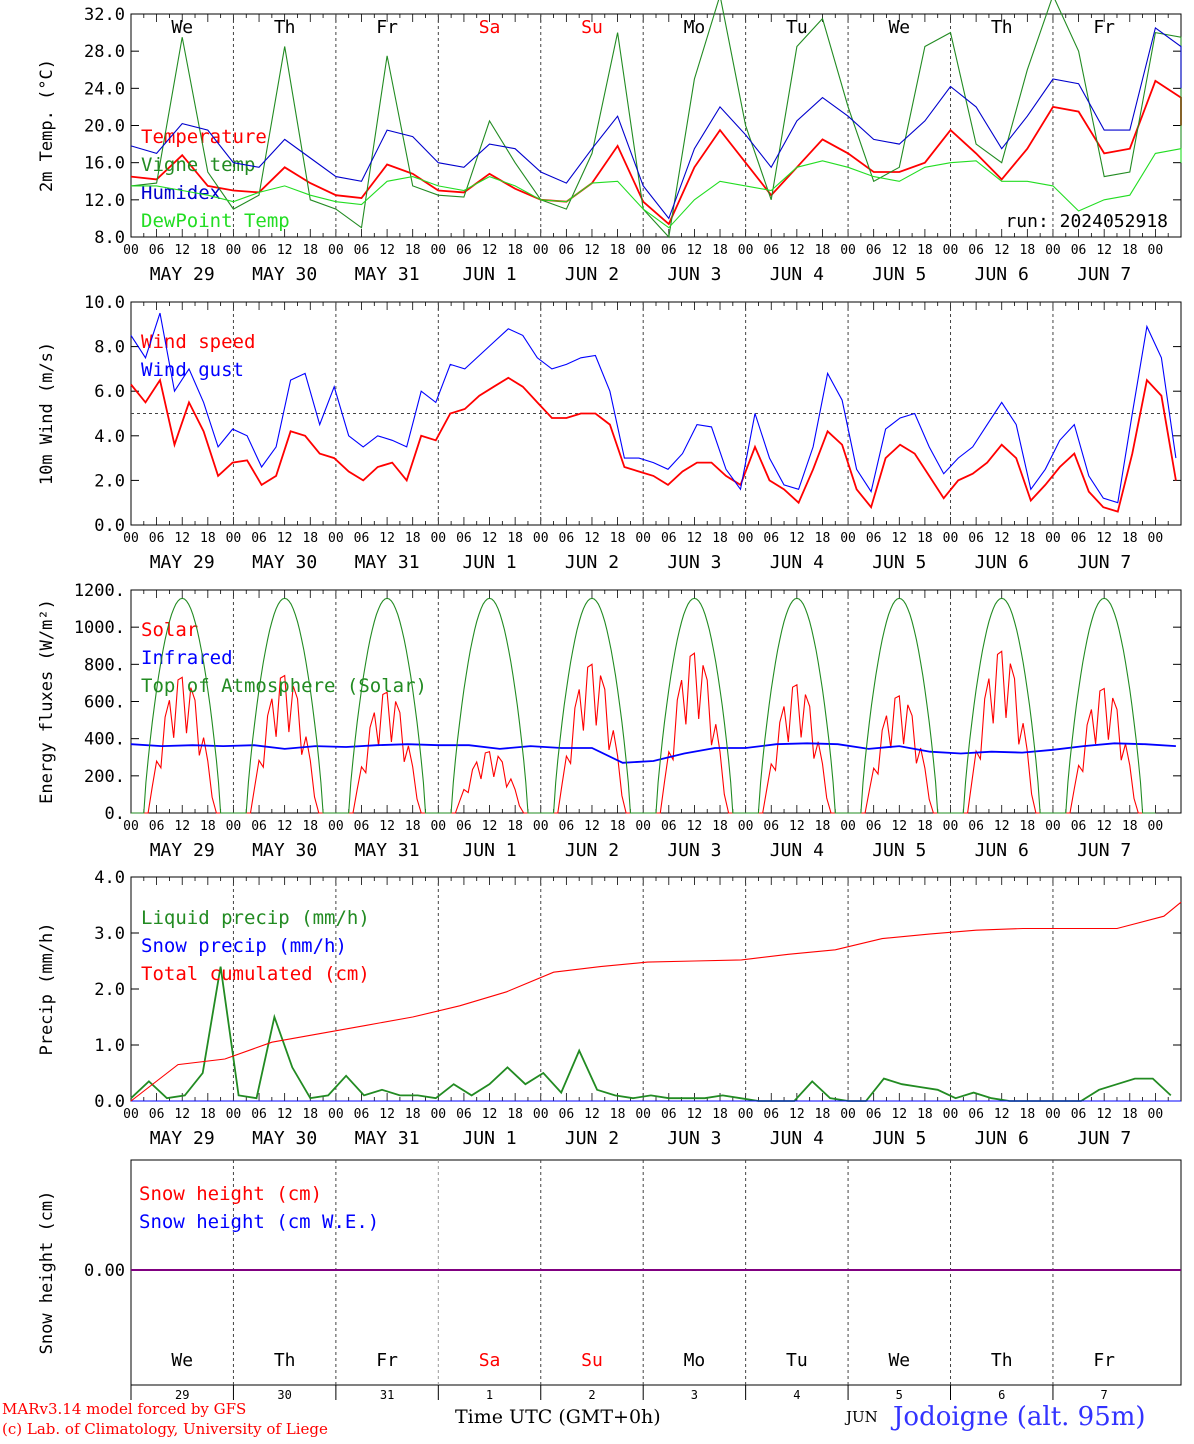 The height and width of the screenshot is (1444, 1194). What do you see at coordinates (99, 591) in the screenshot?
I see `y-tick-label: 1200.` at bounding box center [99, 591].